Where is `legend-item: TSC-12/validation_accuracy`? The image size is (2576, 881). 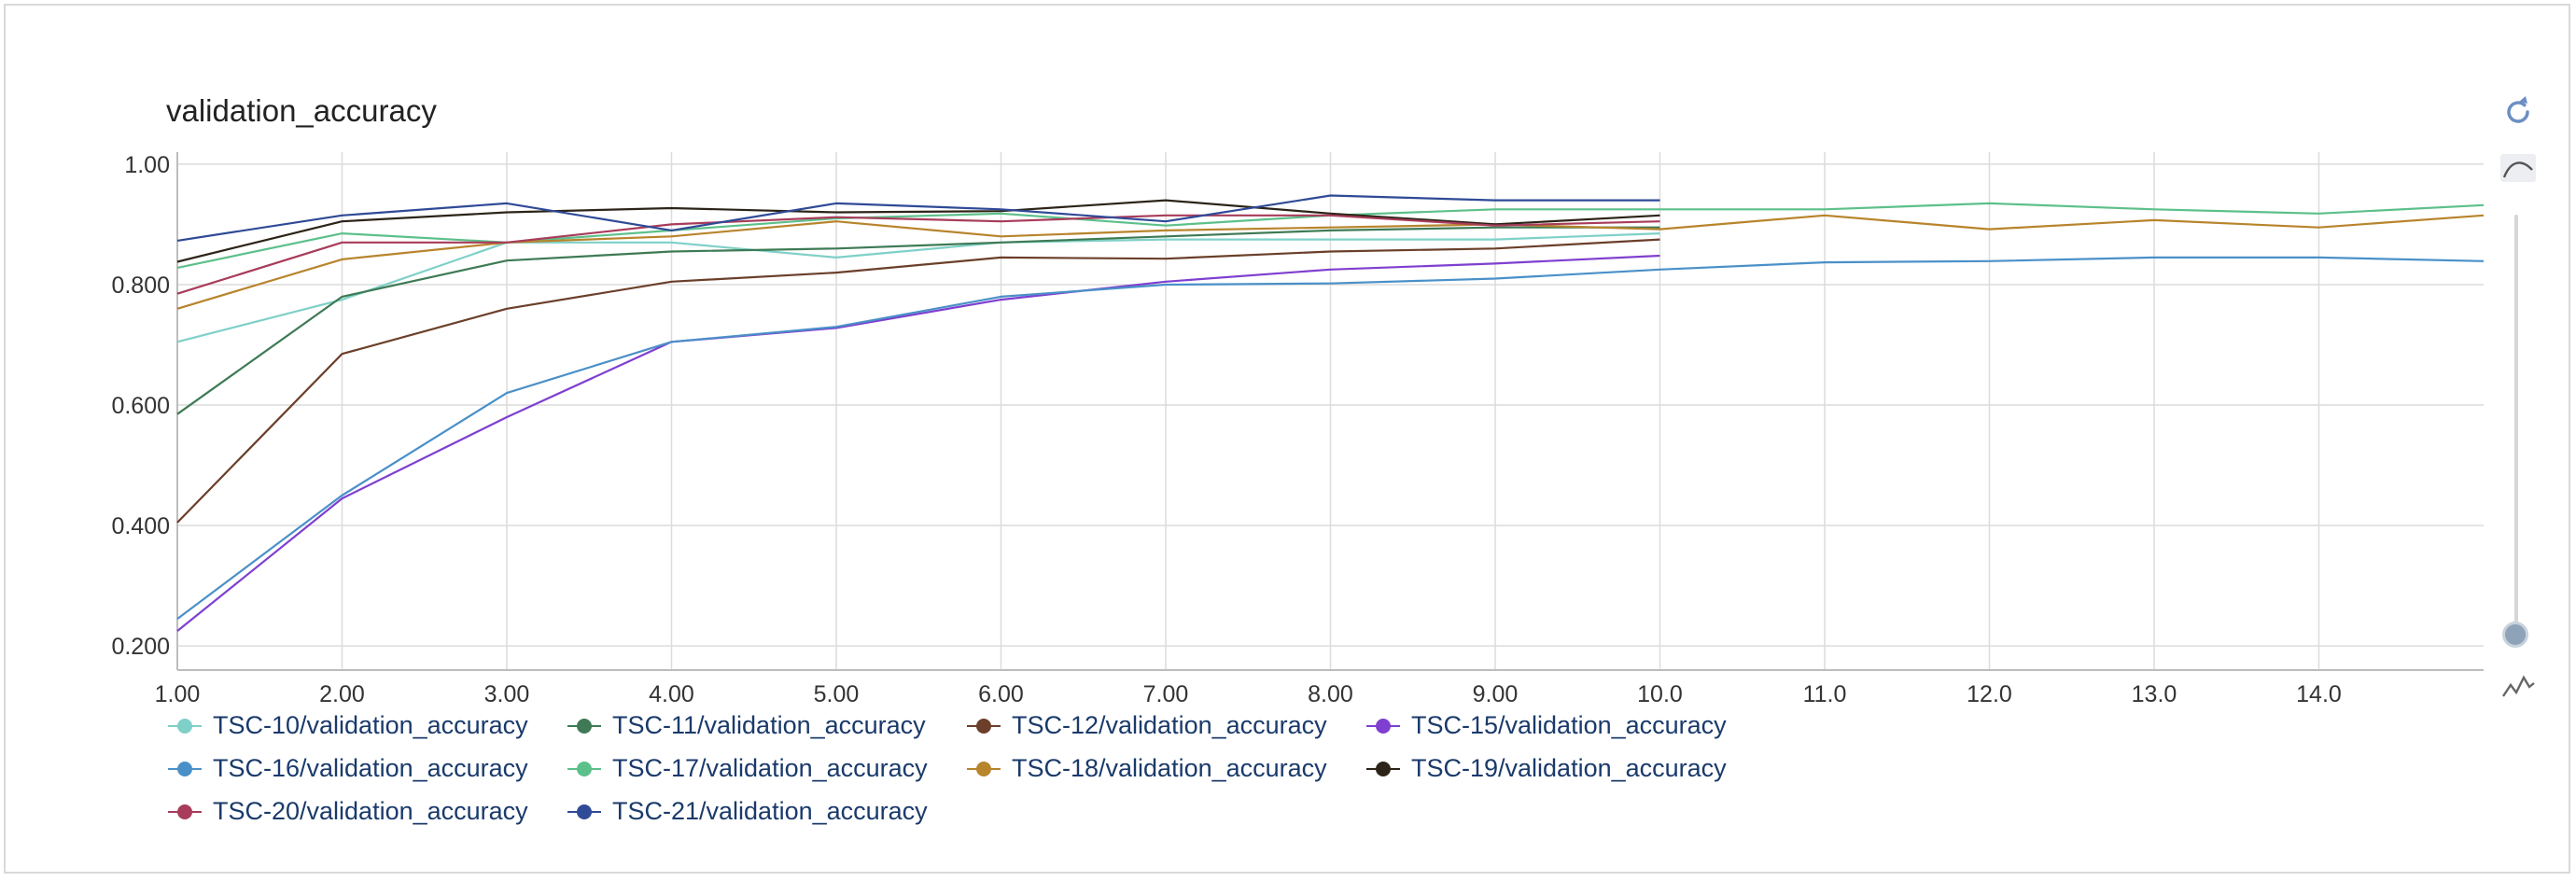 legend-item: TSC-12/validation_accuracy is located at coordinates (1147, 725).